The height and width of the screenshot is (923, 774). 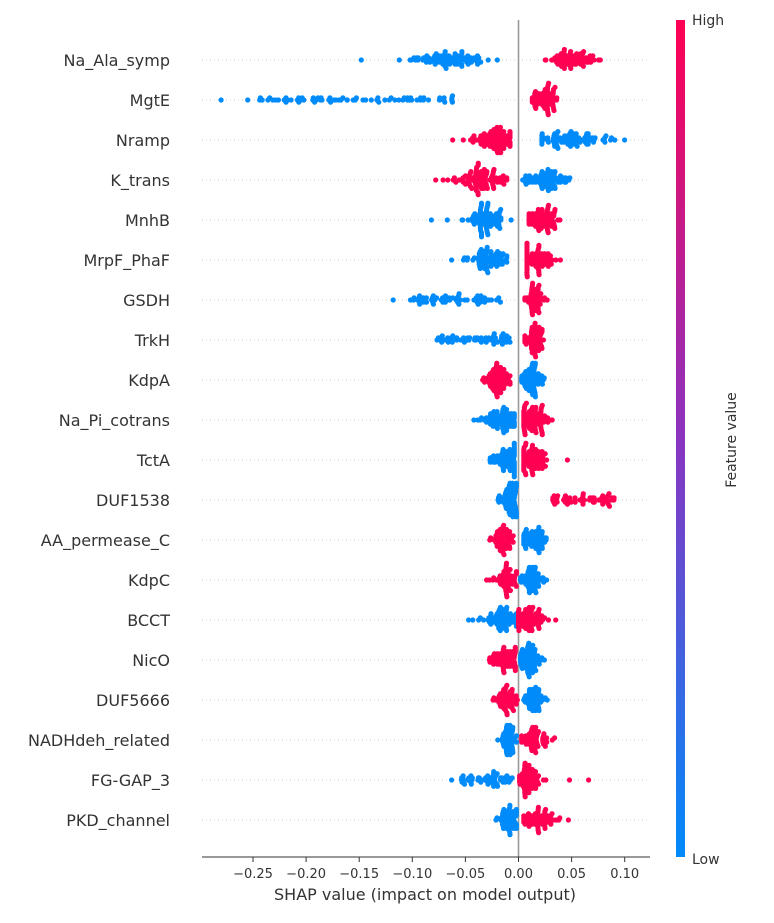 What do you see at coordinates (143, 140) in the screenshot?
I see `feature-label: Nramp` at bounding box center [143, 140].